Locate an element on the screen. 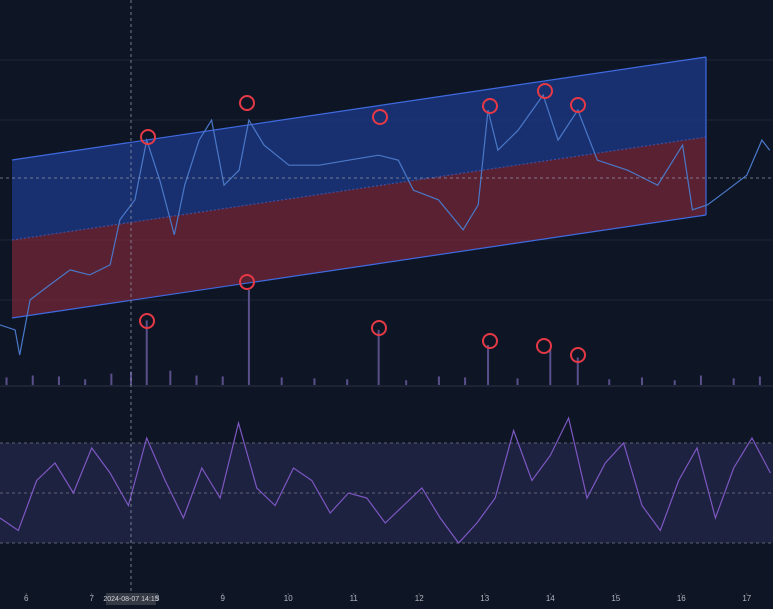 This screenshot has height=609, width=773. x-tick-label: 9 is located at coordinates (223, 598).